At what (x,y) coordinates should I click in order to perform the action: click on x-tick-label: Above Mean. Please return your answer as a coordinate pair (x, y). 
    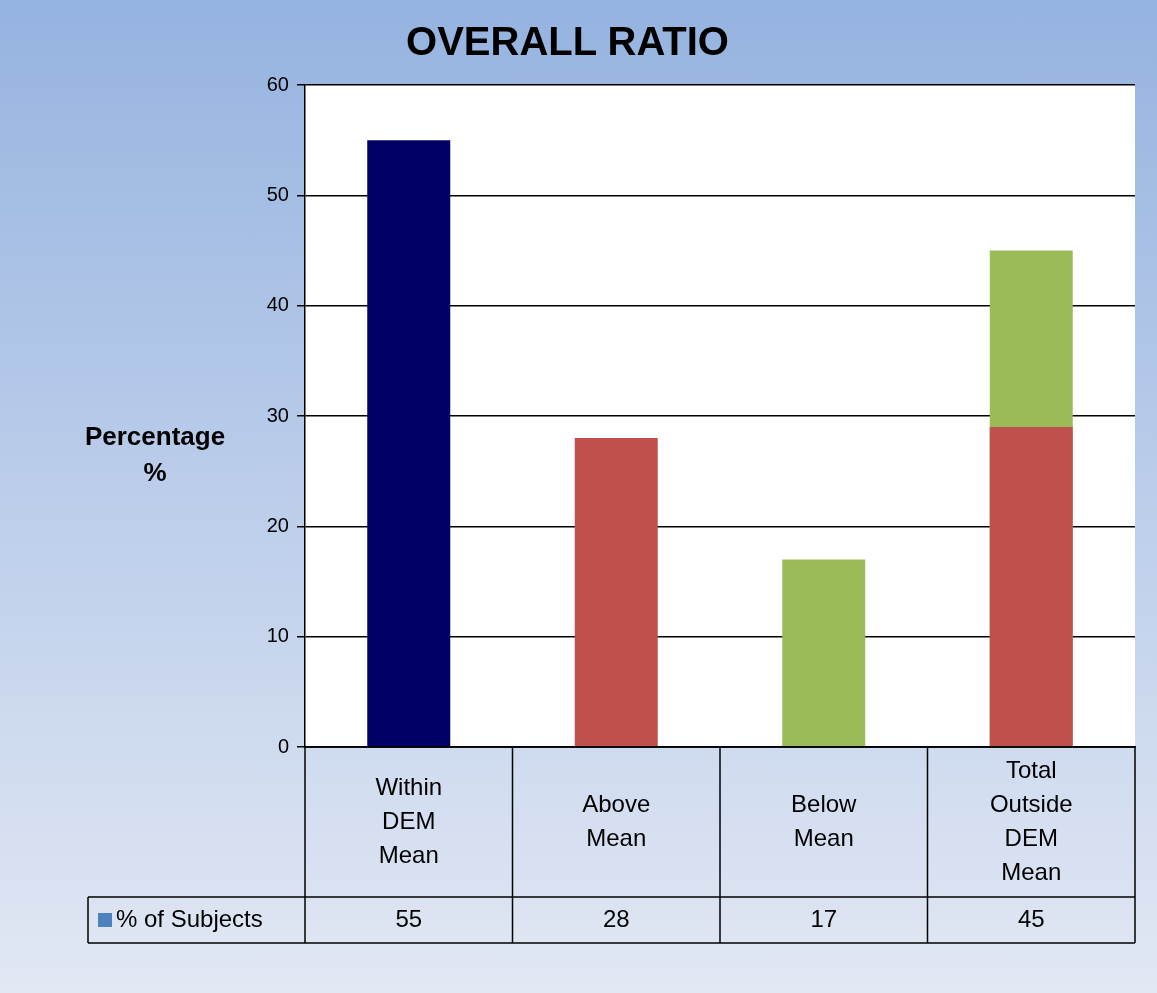
    Looking at the image, I should click on (616, 820).